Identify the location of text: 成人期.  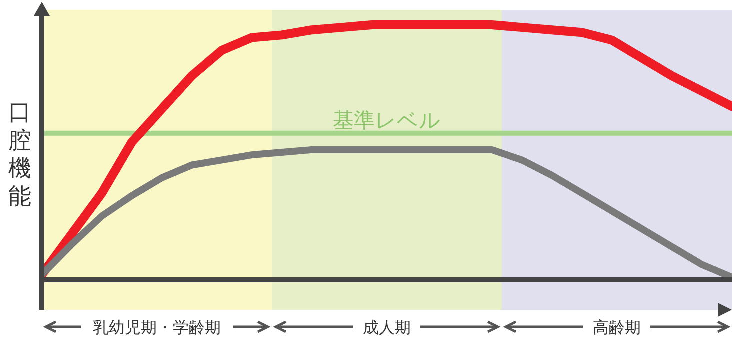
(387, 327).